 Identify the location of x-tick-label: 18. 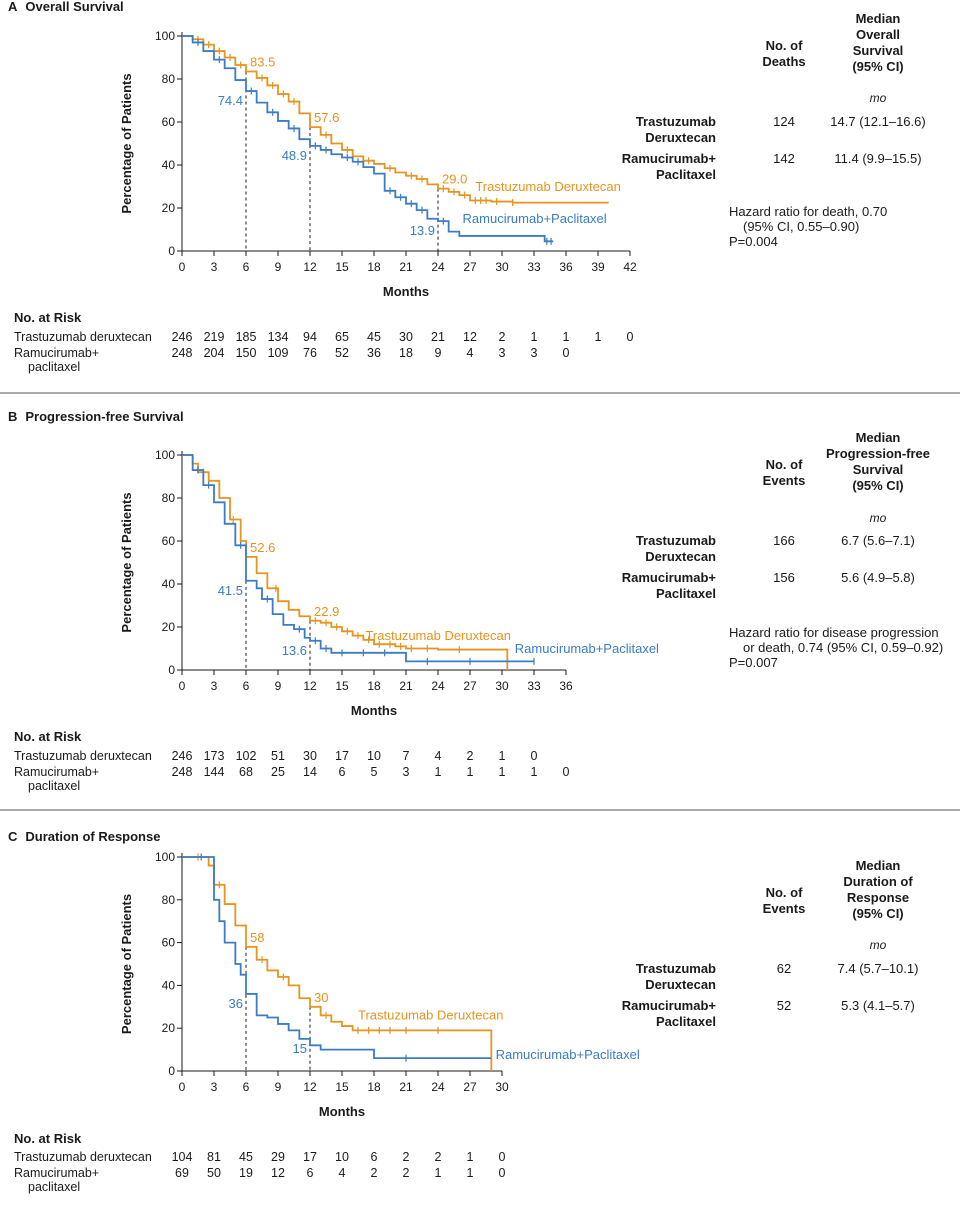
(374, 686).